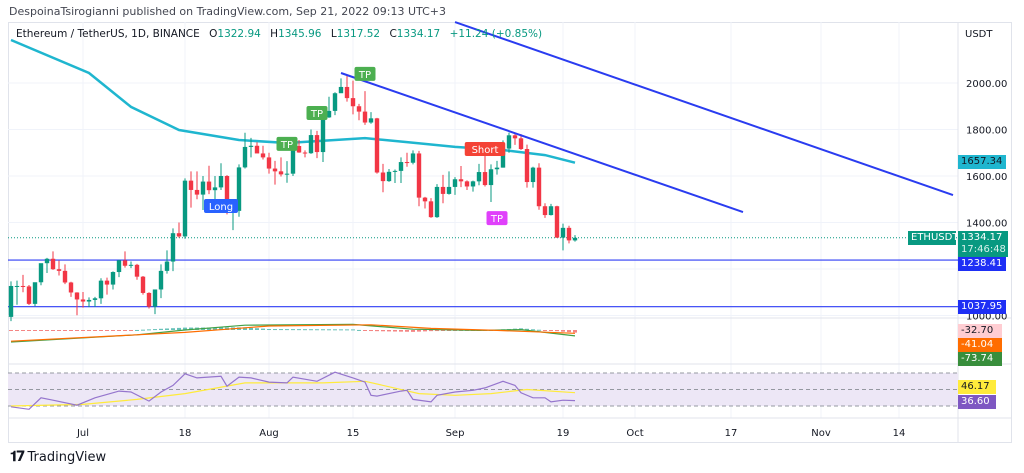  I want to click on rsi-pane, so click(483, 390).